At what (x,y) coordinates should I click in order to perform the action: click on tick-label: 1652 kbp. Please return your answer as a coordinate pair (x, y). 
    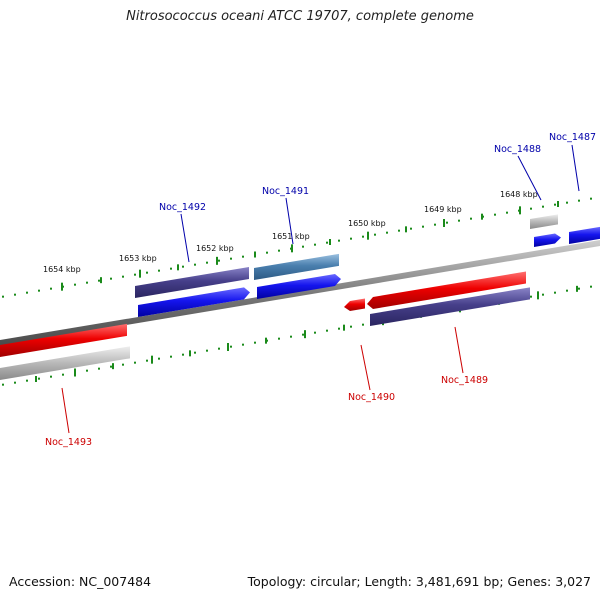
    Looking at the image, I should click on (215, 248).